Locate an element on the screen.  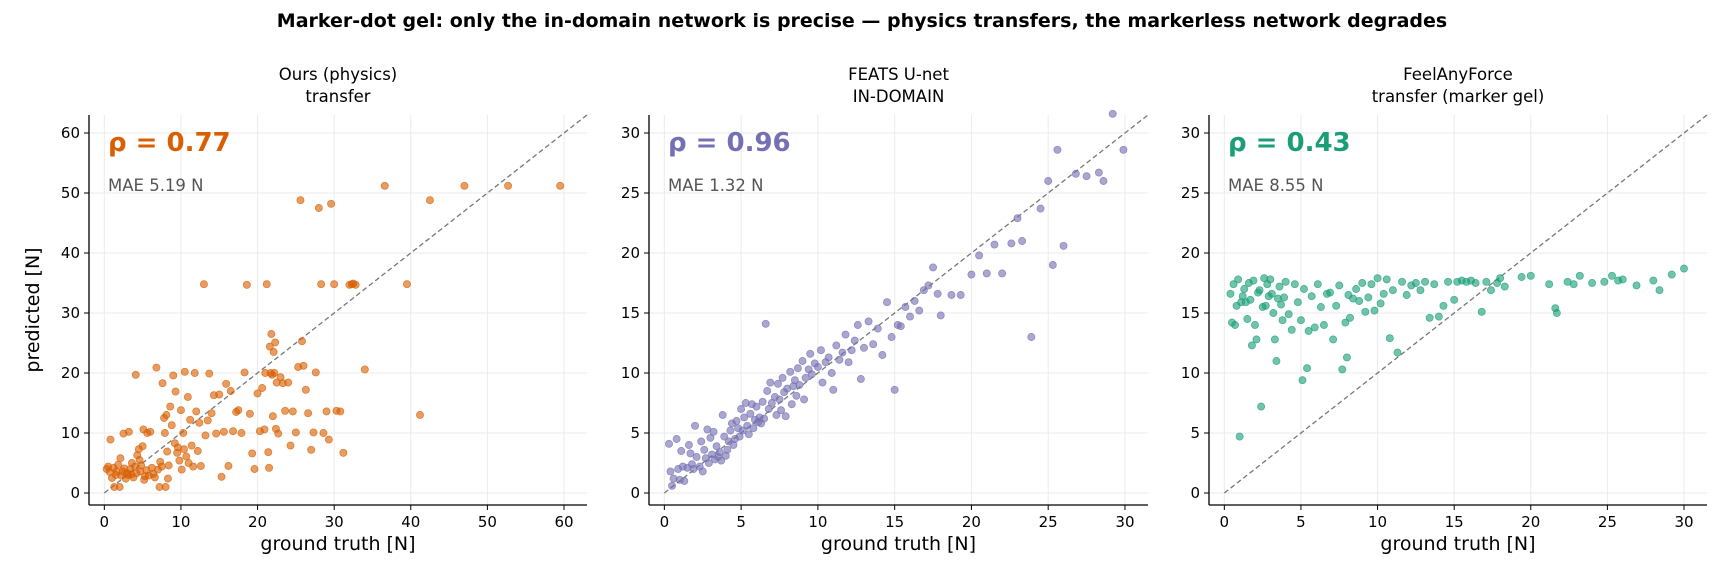
x-tick-label: 20 is located at coordinates (257, 522).